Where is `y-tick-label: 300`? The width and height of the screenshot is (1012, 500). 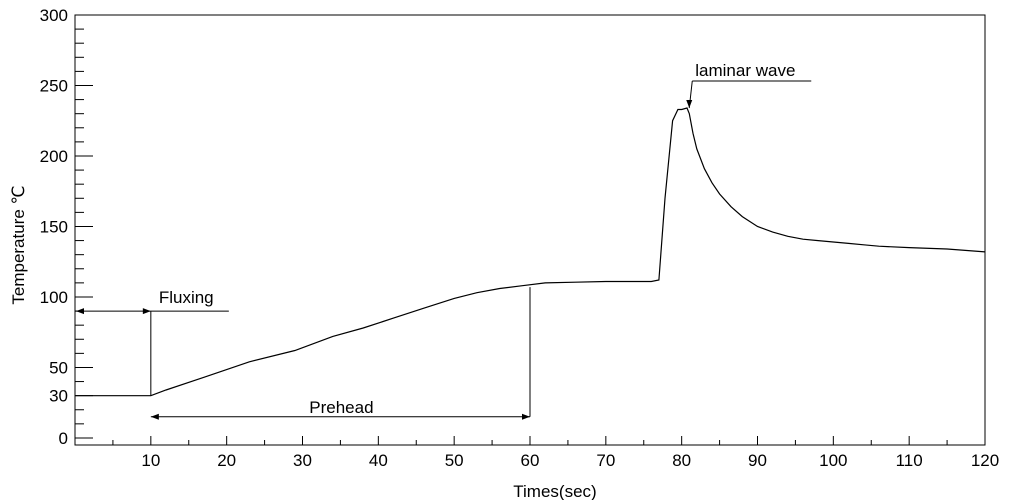 y-tick-label: 300 is located at coordinates (54, 15).